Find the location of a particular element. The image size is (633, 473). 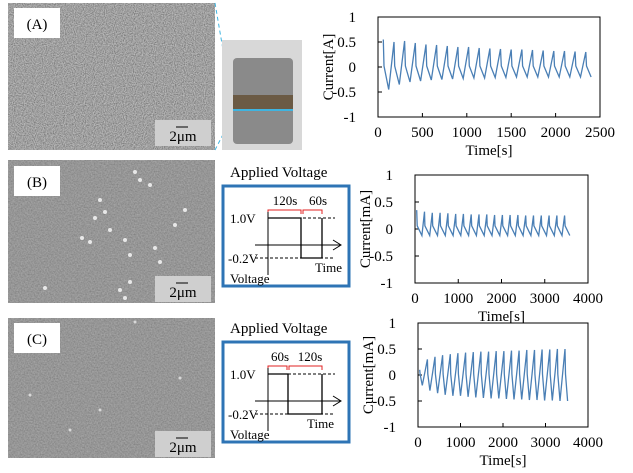

y-axis-label: Current[A] is located at coordinates (329, 67).